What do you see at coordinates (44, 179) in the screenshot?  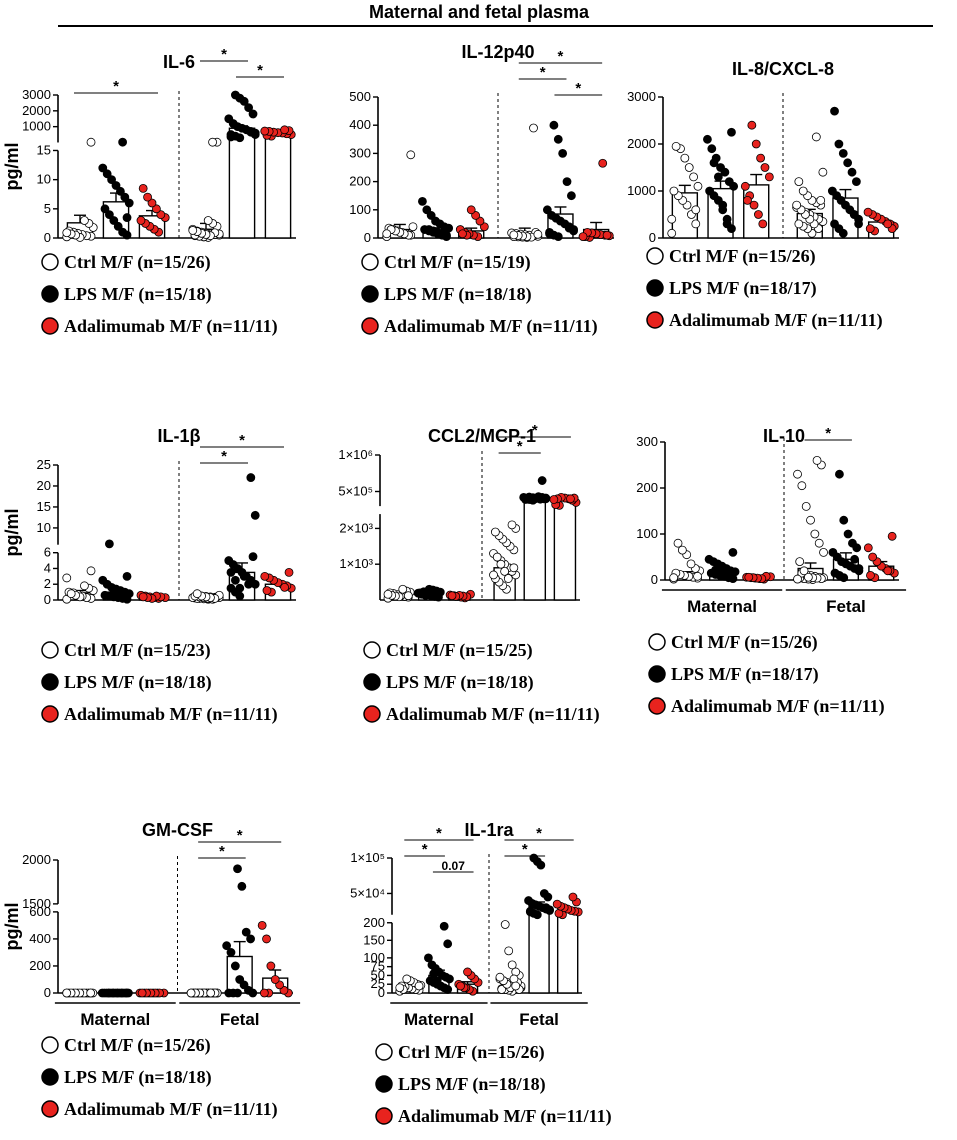 I see `y-tick-label: 10` at bounding box center [44, 179].